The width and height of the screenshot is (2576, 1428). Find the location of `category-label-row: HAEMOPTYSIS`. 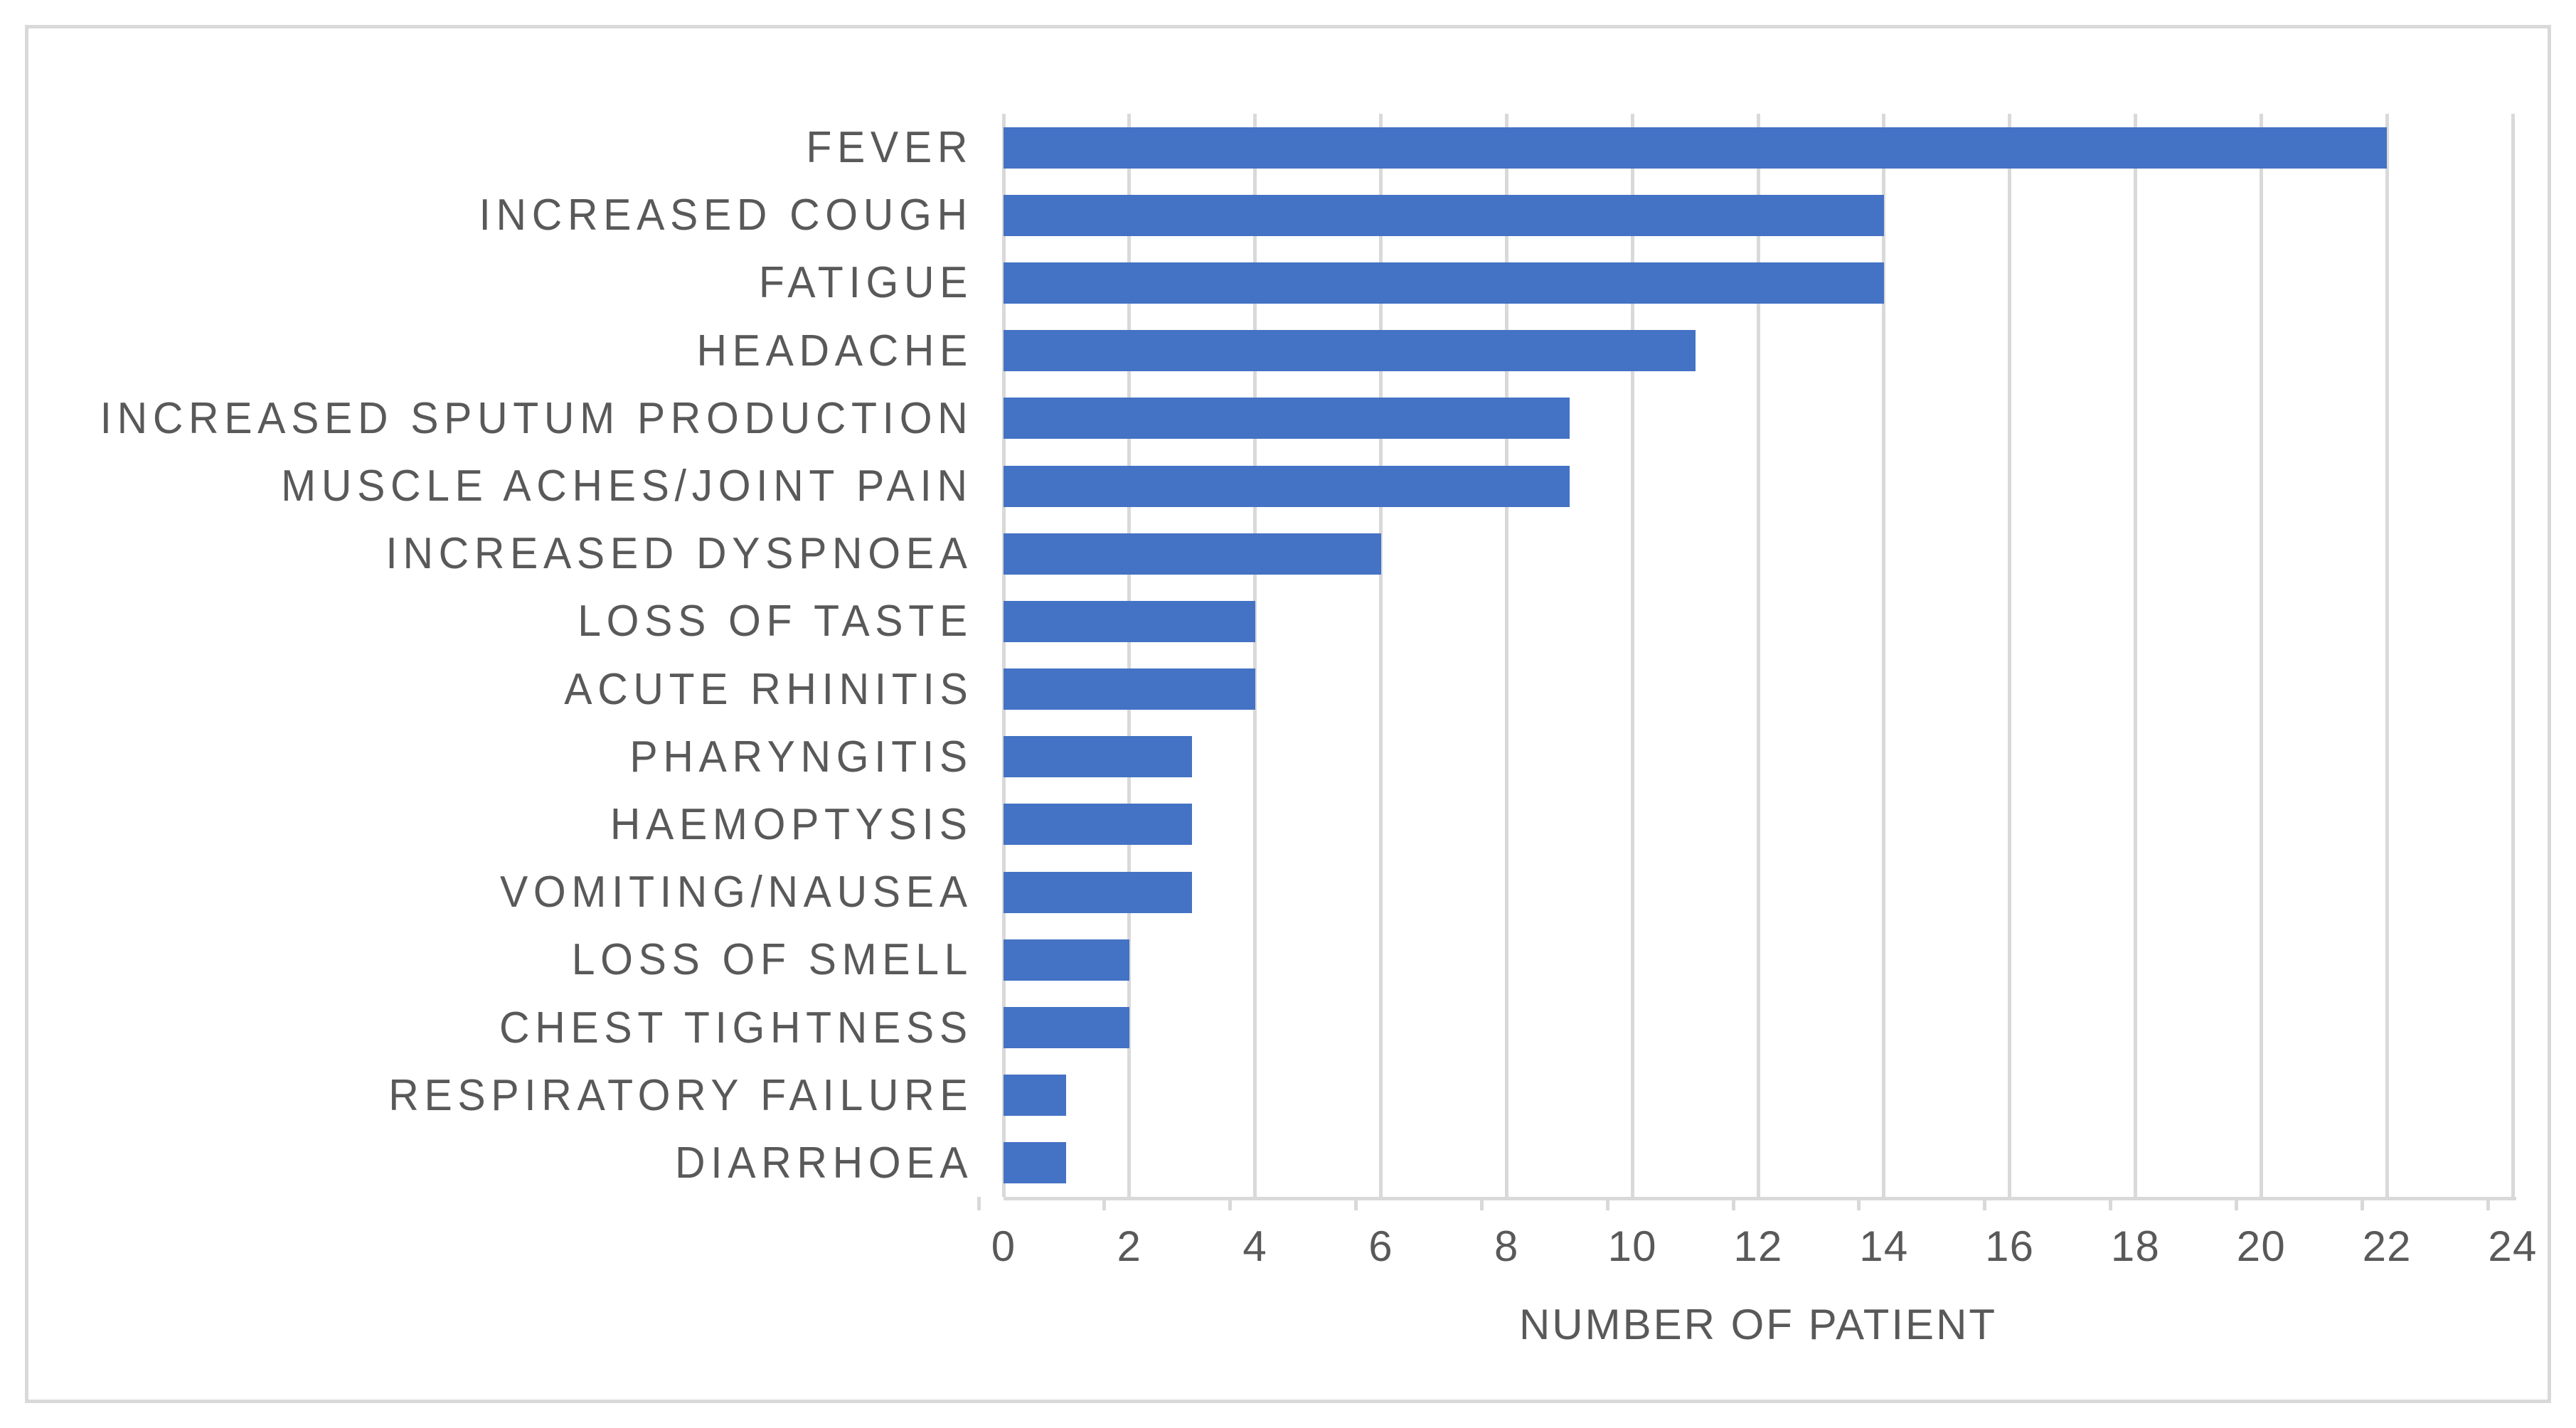

category-label-row: HAEMOPTYSIS is located at coordinates (516, 824).